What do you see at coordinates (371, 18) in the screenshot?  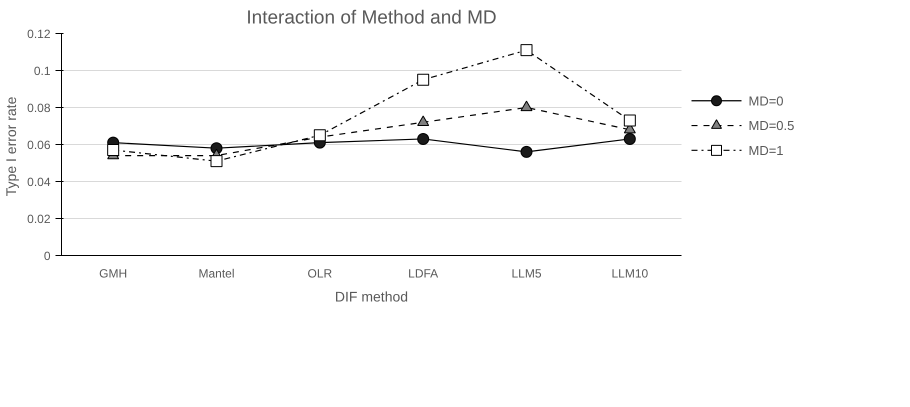 I see `chart-title: Interaction of Method and MD` at bounding box center [371, 18].